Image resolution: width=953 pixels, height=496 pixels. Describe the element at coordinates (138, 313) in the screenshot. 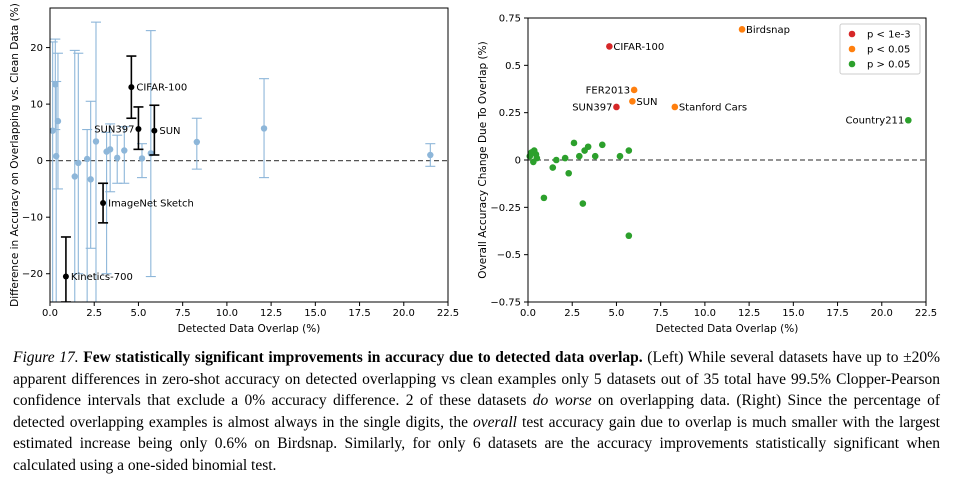

I see `left-x-tick-label: 5.0` at that location.